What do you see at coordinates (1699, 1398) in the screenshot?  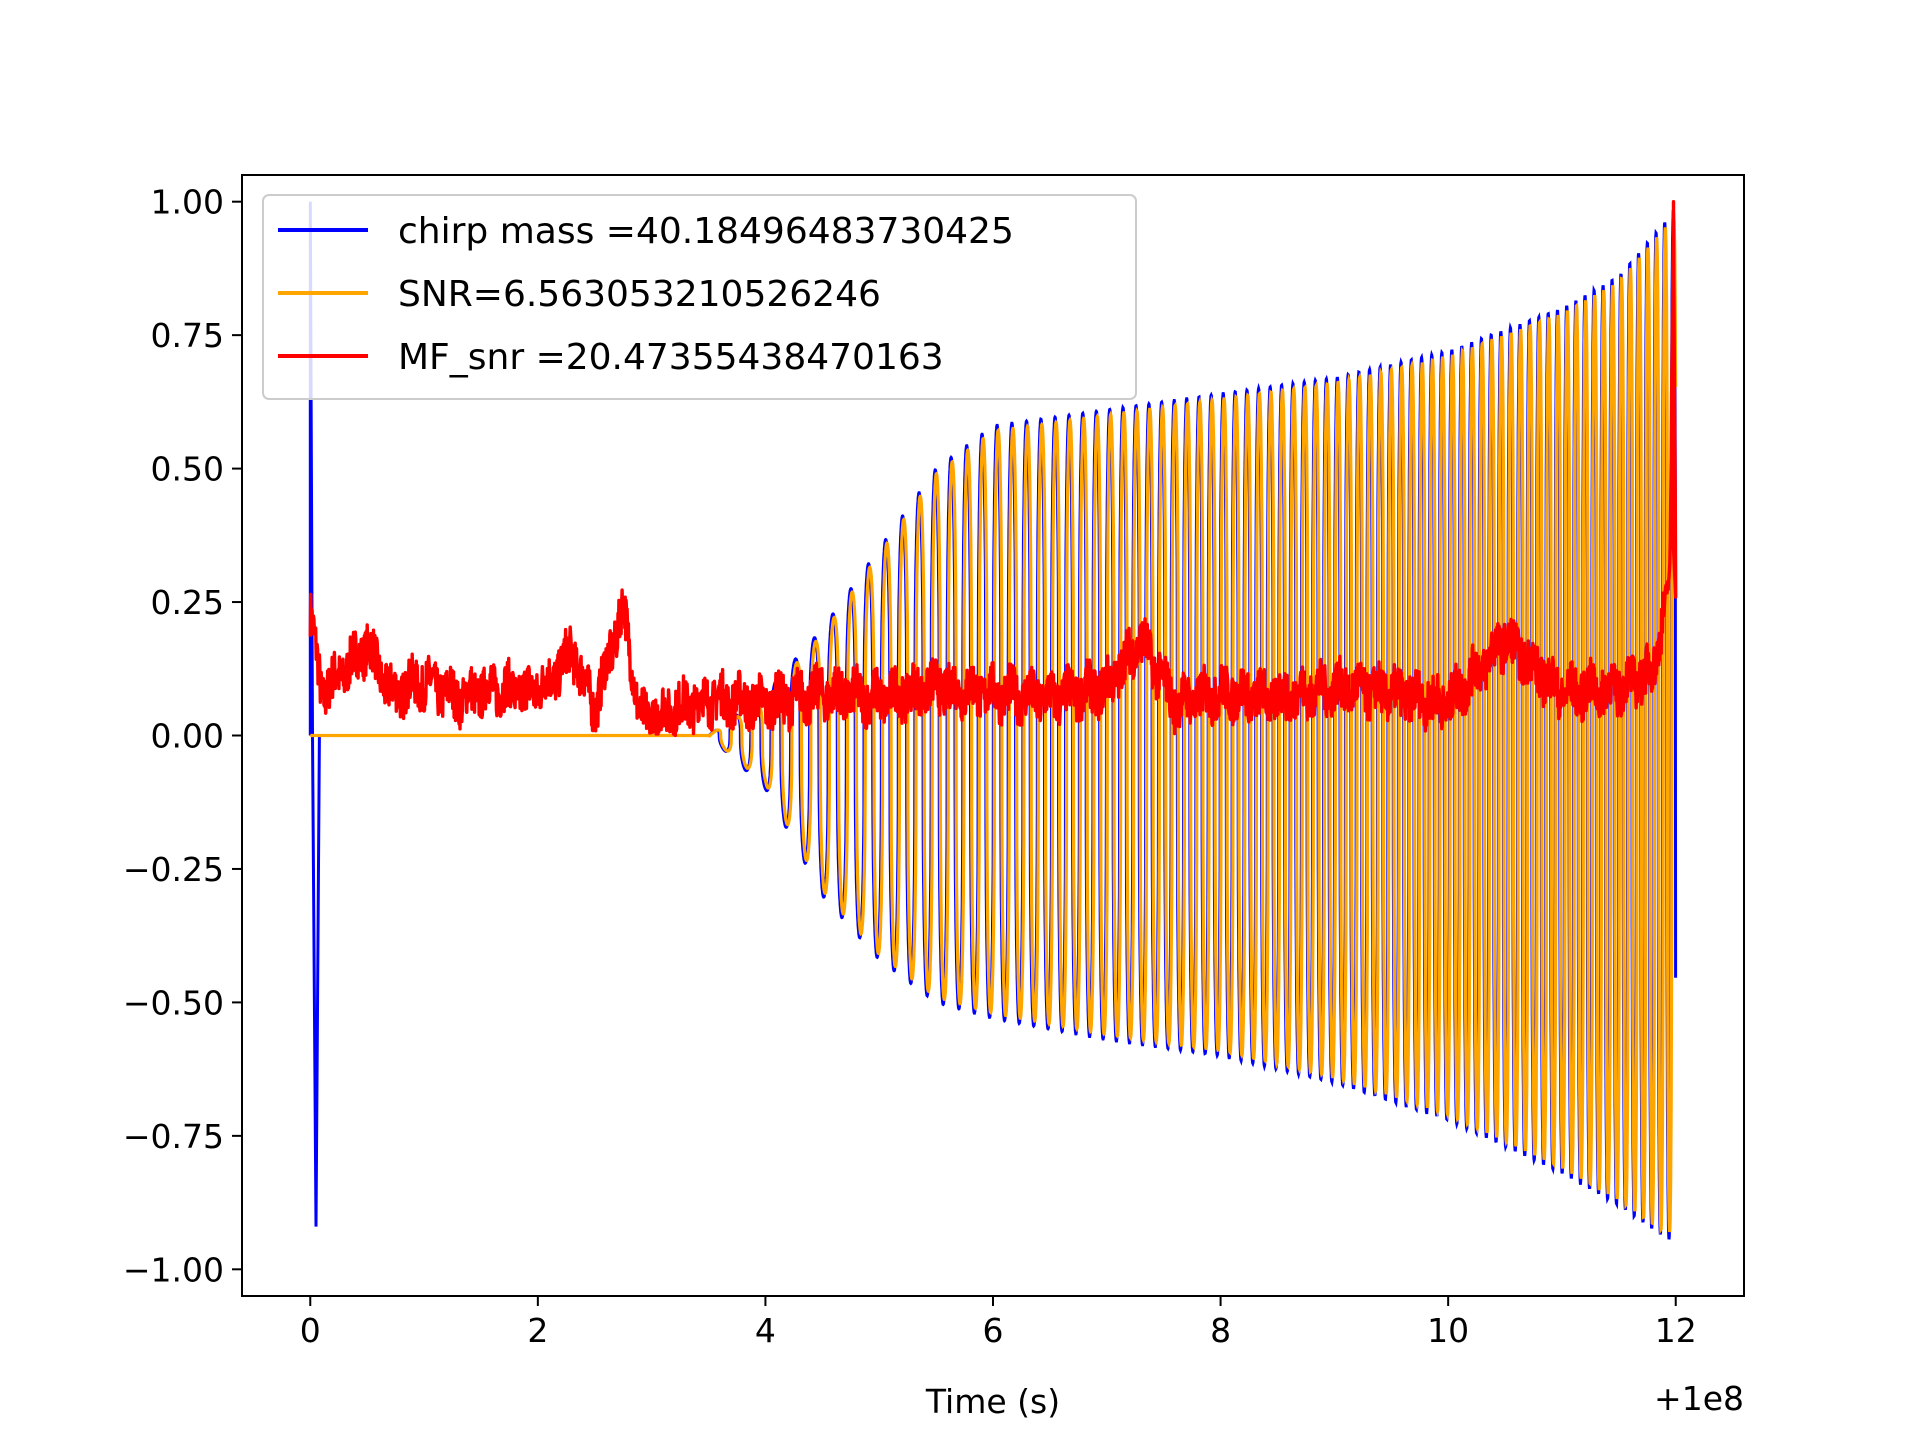 I see `x-offset-label: +1e8` at bounding box center [1699, 1398].